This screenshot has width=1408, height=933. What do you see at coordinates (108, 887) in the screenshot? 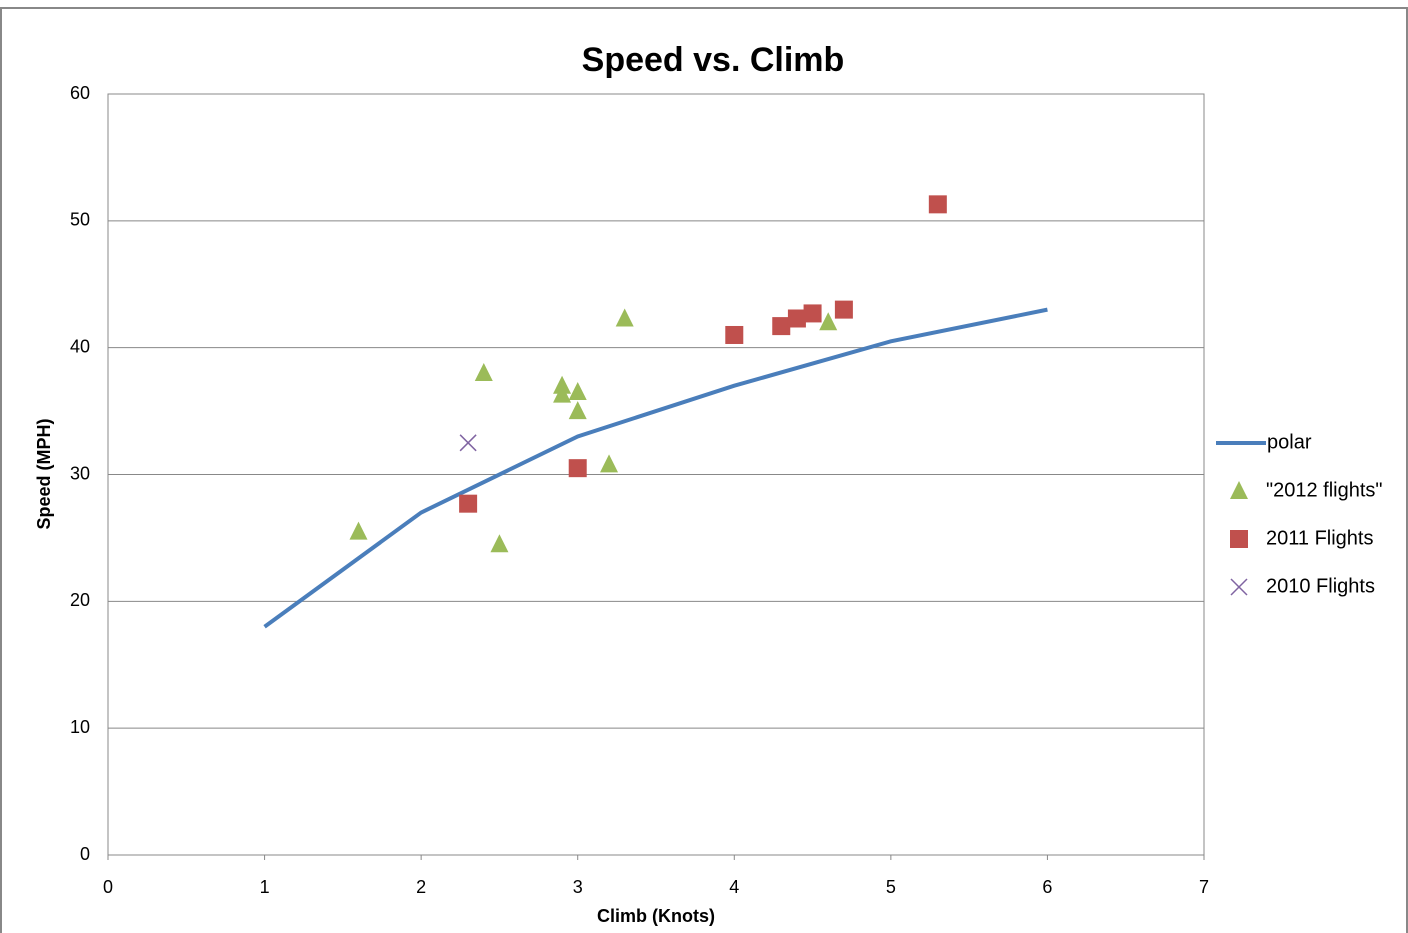
I see `x-tick-label: 0` at bounding box center [108, 887].